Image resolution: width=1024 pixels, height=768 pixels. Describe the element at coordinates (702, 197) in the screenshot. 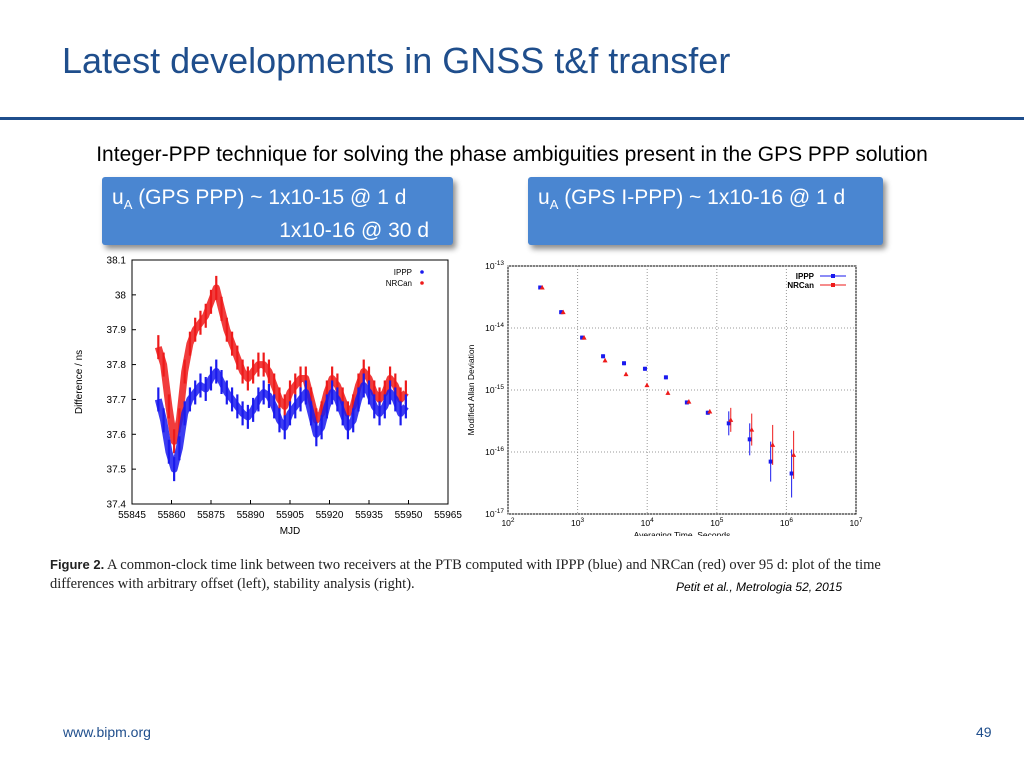

I see `callout-right-line1: (GPS I-PPP) ~ 1x10-16 @ 1 d` at that location.